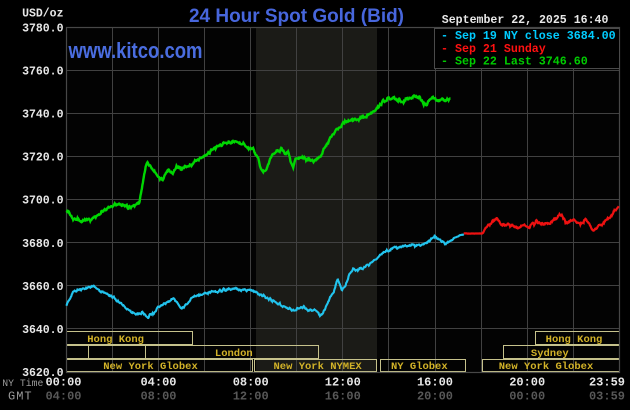 This screenshot has width=630, height=410. I want to click on svg-text: Sydney, so click(550, 354).